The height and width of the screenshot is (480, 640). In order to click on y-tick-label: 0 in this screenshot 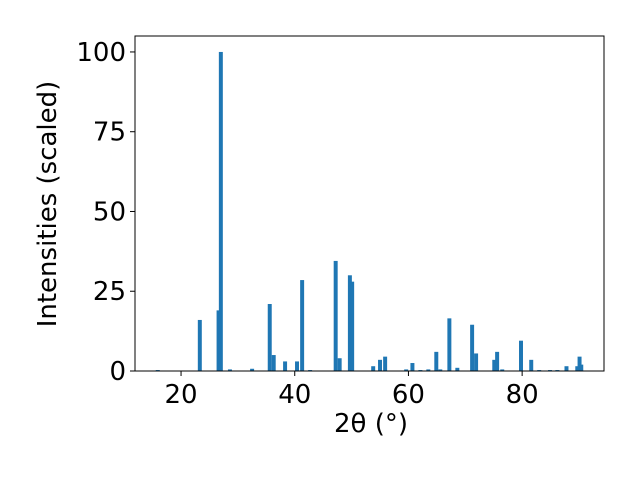, I will do `click(117, 372)`.